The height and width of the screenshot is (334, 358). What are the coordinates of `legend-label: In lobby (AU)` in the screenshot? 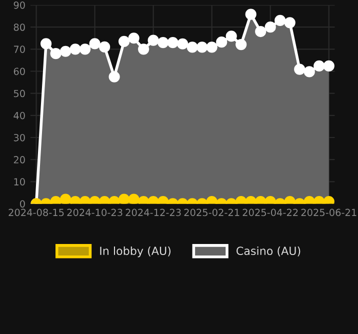 It's located at (135, 252).